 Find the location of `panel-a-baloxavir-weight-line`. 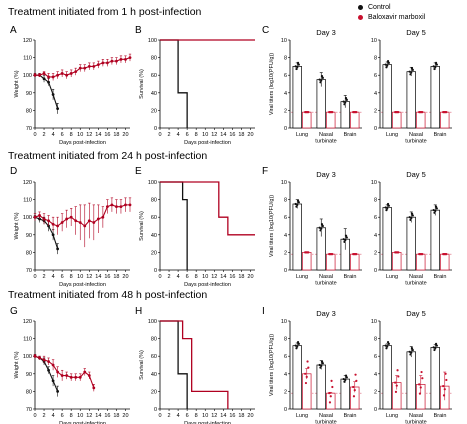

panel-a-baloxavir-weight-line is located at coordinates (83, 67).